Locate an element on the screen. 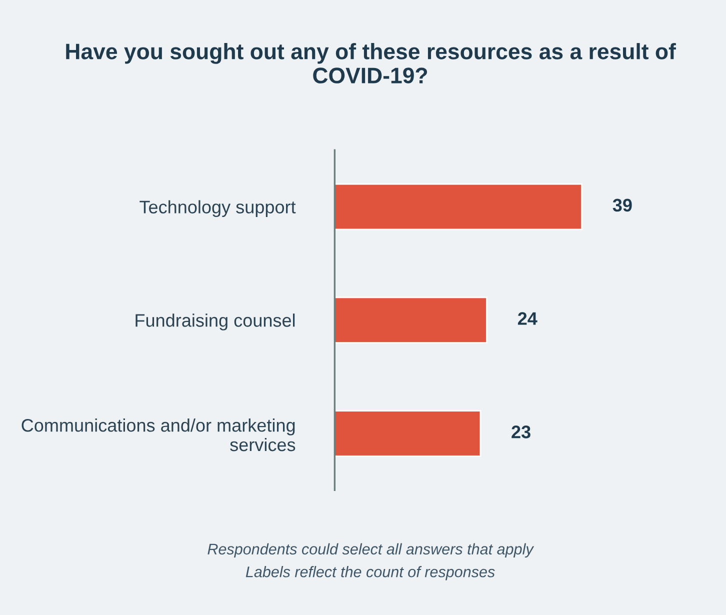 Image resolution: width=726 pixels, height=615 pixels. data-label: 24 is located at coordinates (528, 318).